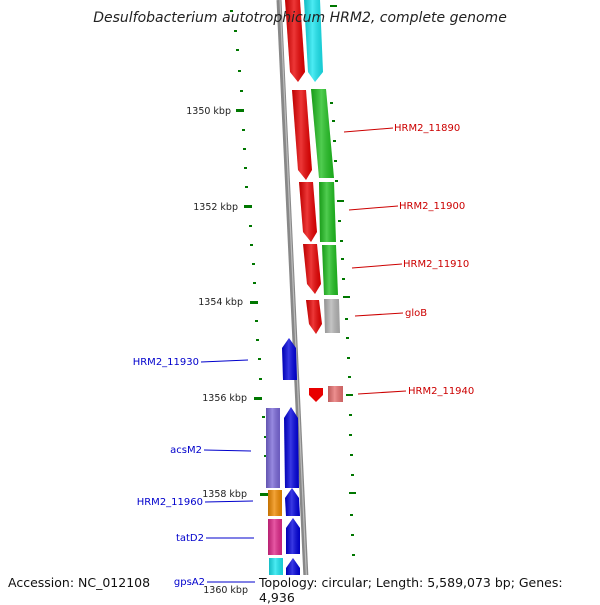  What do you see at coordinates (416, 313) in the screenshot?
I see `gene-label: gloB` at bounding box center [416, 313].